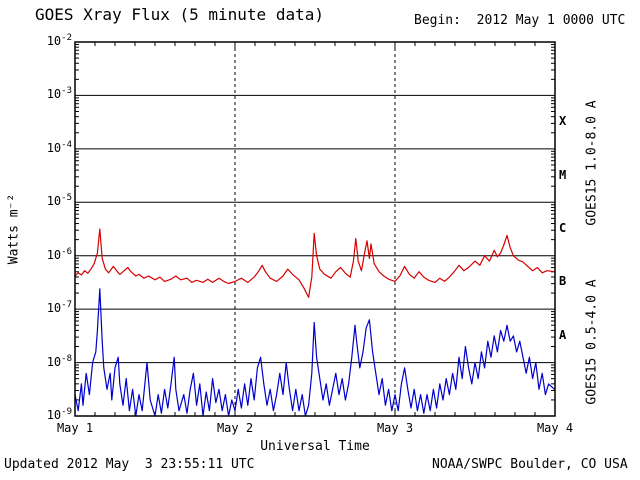 This screenshot has width=640, height=480. I want to click on y-axis-tick-label: 10-2, so click(59, 40).